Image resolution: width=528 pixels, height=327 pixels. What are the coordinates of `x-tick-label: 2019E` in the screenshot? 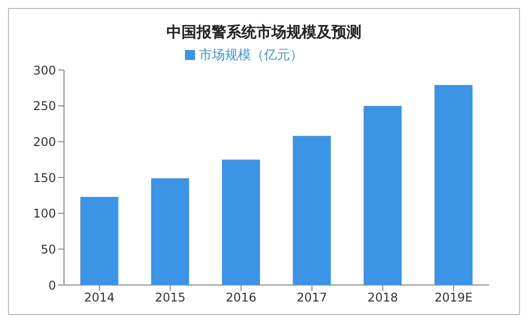 It's located at (453, 297).